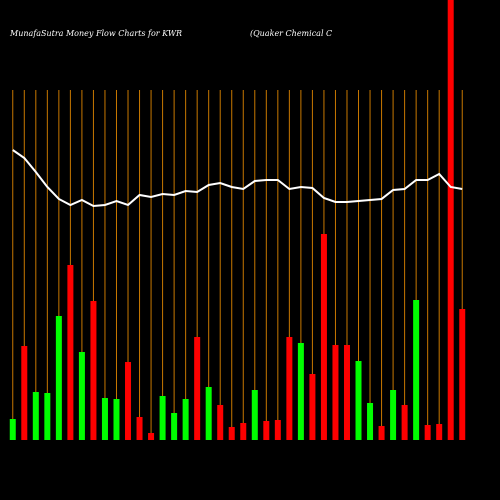 Image resolution: width=500 pixels, height=500 pixels. Describe the element at coordinates (237, 178) in the screenshot. I see `money-flow-line` at that location.